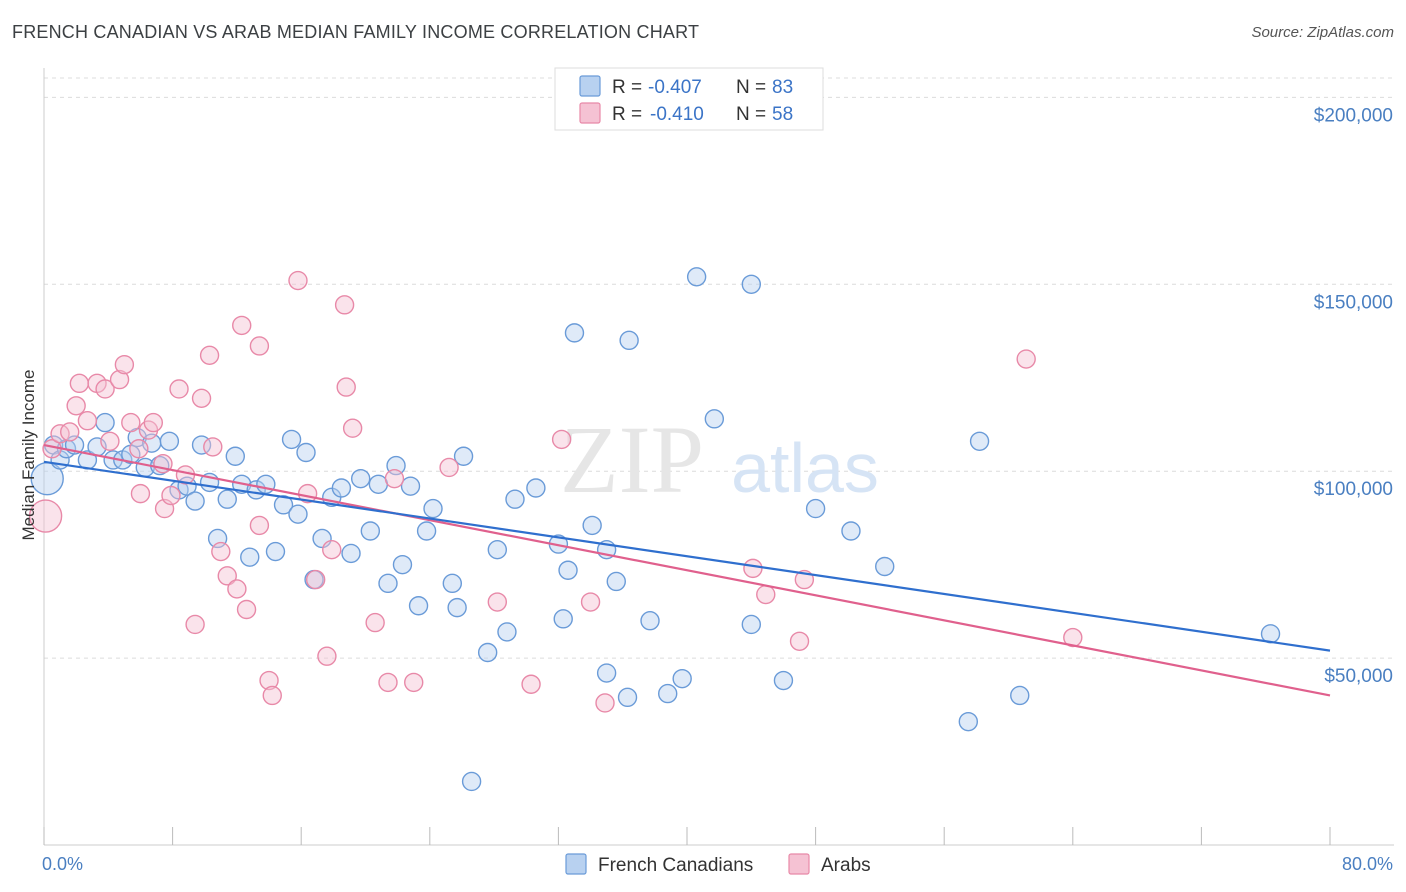  What do you see at coordinates (751, 114) in the screenshot?
I see `legend-n-label: N =` at bounding box center [751, 114].